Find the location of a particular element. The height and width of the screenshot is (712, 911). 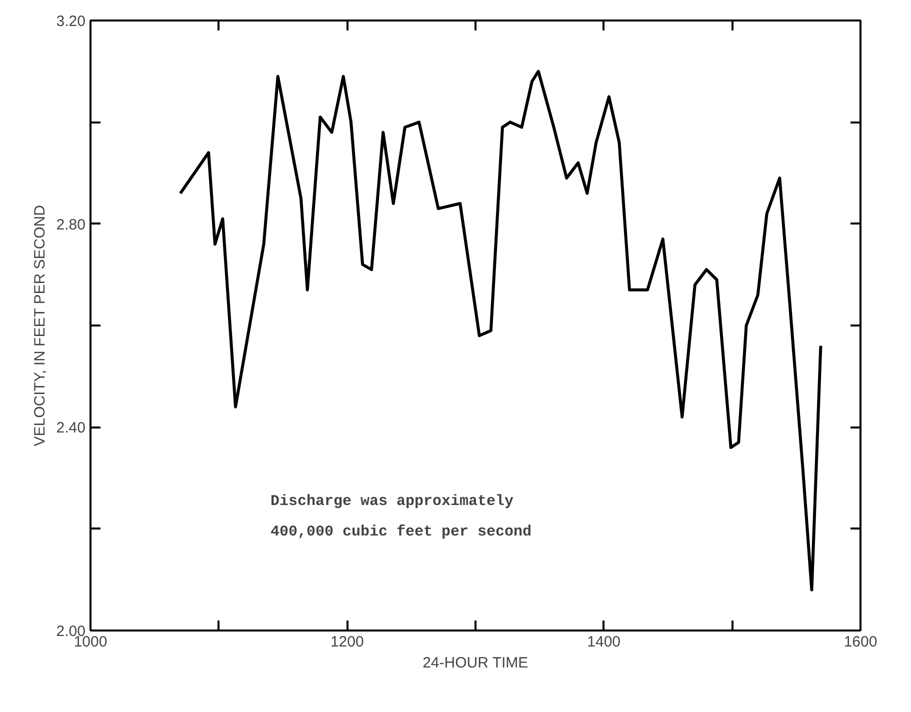

y-tick-label: 2.40 is located at coordinates (71, 428).